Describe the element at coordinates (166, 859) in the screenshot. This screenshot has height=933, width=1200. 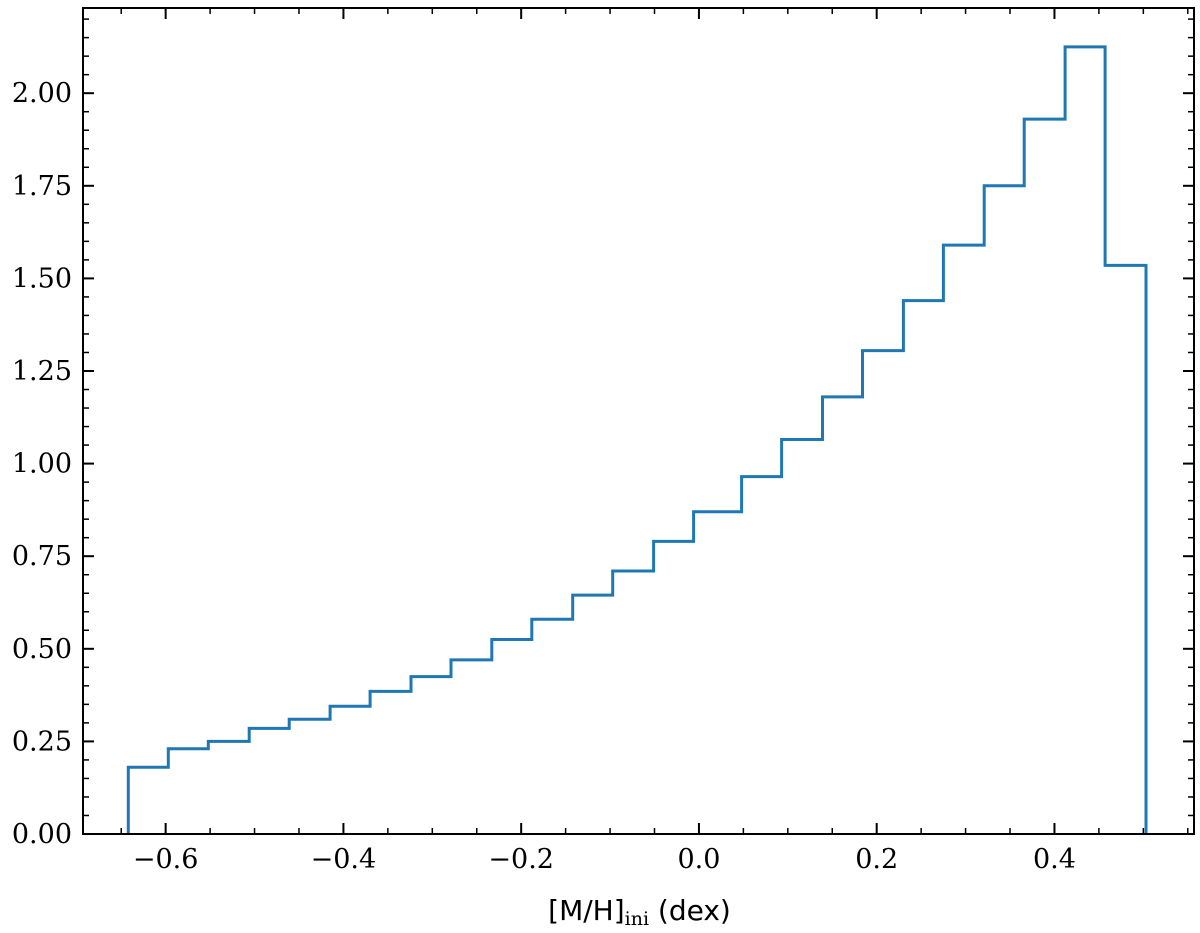
I see `x-tick-label: −0.6` at that location.